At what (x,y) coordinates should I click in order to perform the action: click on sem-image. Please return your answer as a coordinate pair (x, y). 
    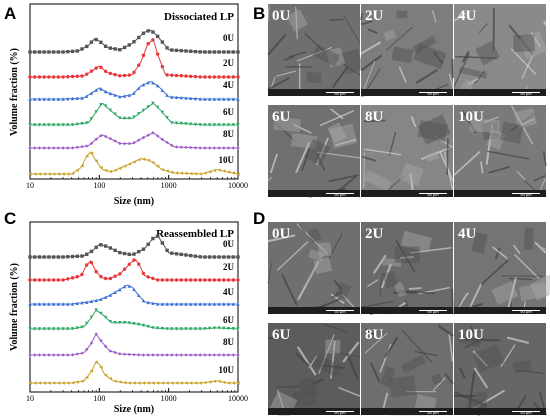
    Looking at the image, I should click on (407, 369).